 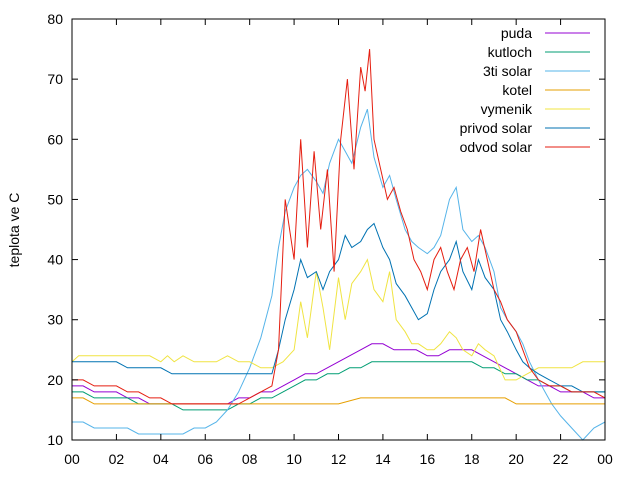 What do you see at coordinates (507, 71) in the screenshot?
I see `legend-label: 3ti solar` at bounding box center [507, 71].